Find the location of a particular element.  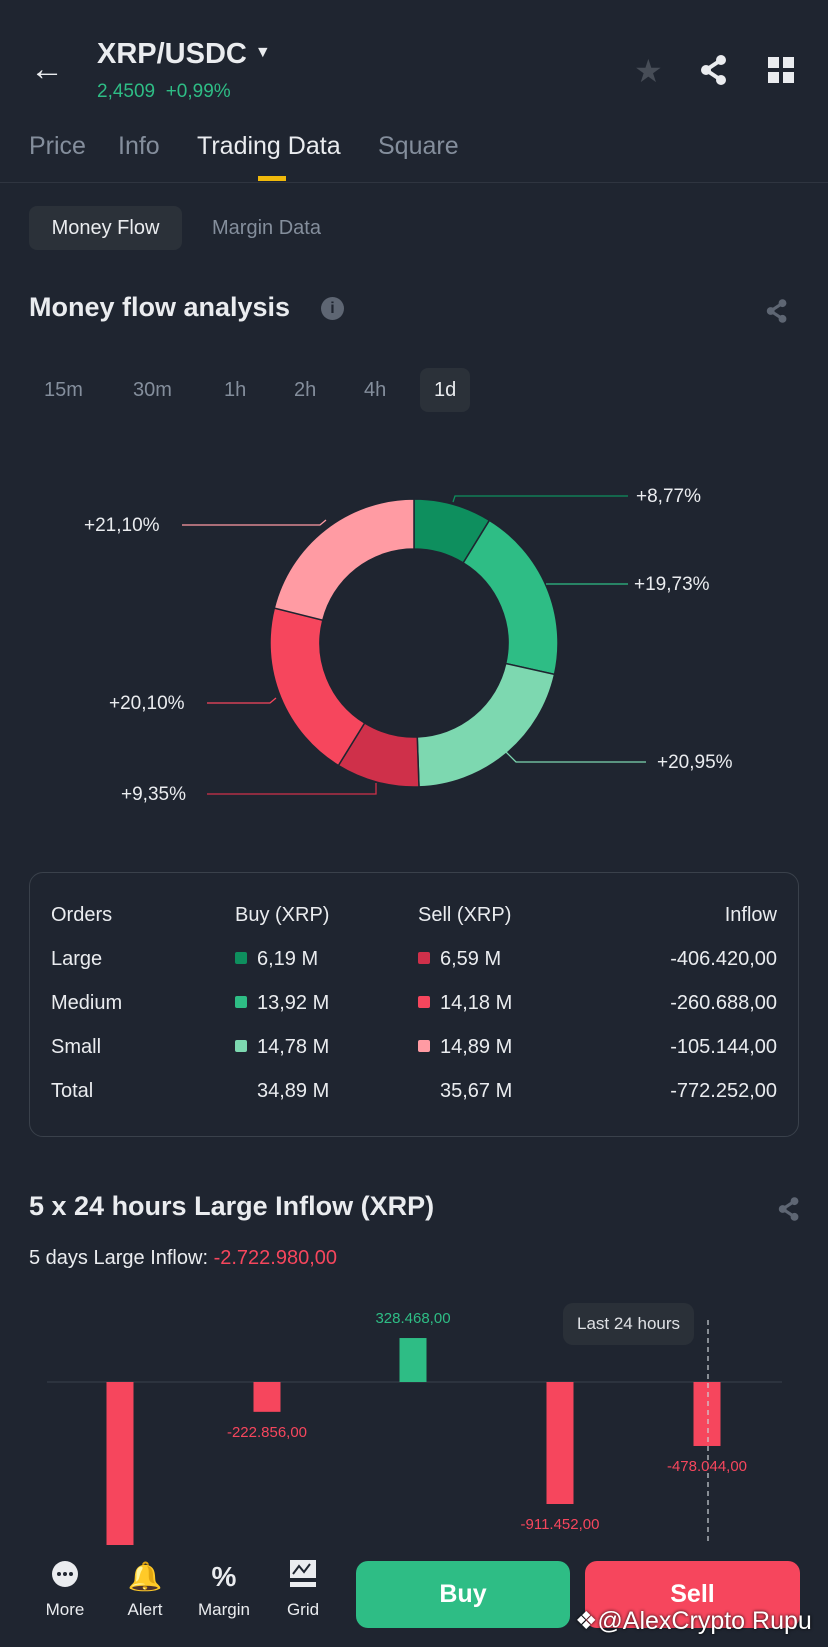

tab-price: Price is located at coordinates (57, 146).